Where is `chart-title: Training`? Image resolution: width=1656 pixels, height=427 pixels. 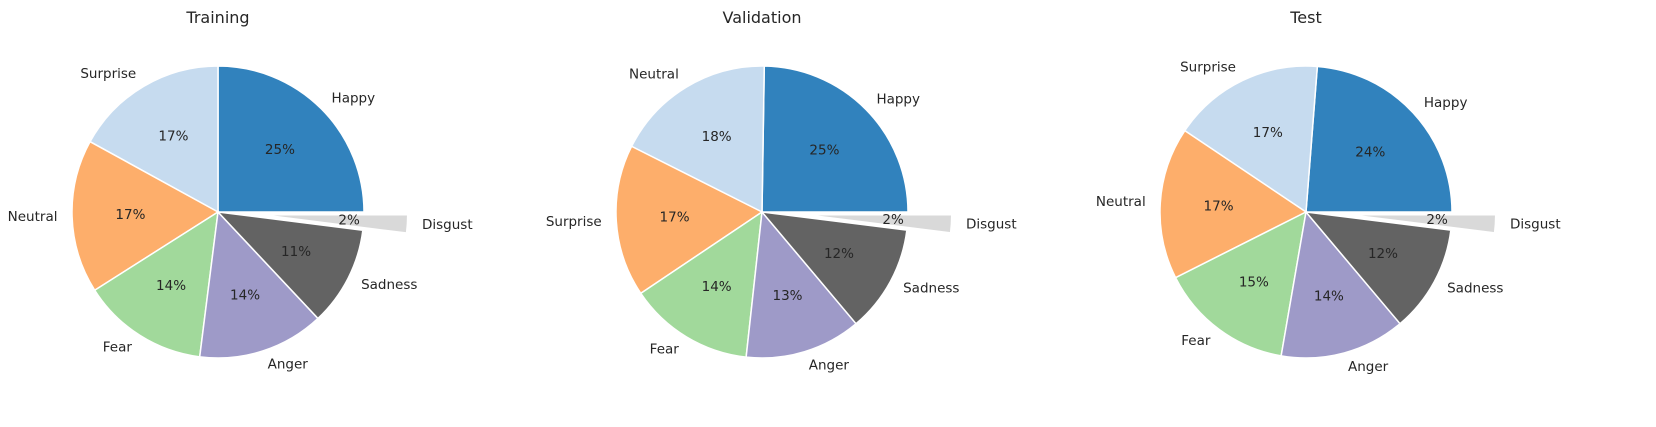 chart-title: Training is located at coordinates (217, 17).